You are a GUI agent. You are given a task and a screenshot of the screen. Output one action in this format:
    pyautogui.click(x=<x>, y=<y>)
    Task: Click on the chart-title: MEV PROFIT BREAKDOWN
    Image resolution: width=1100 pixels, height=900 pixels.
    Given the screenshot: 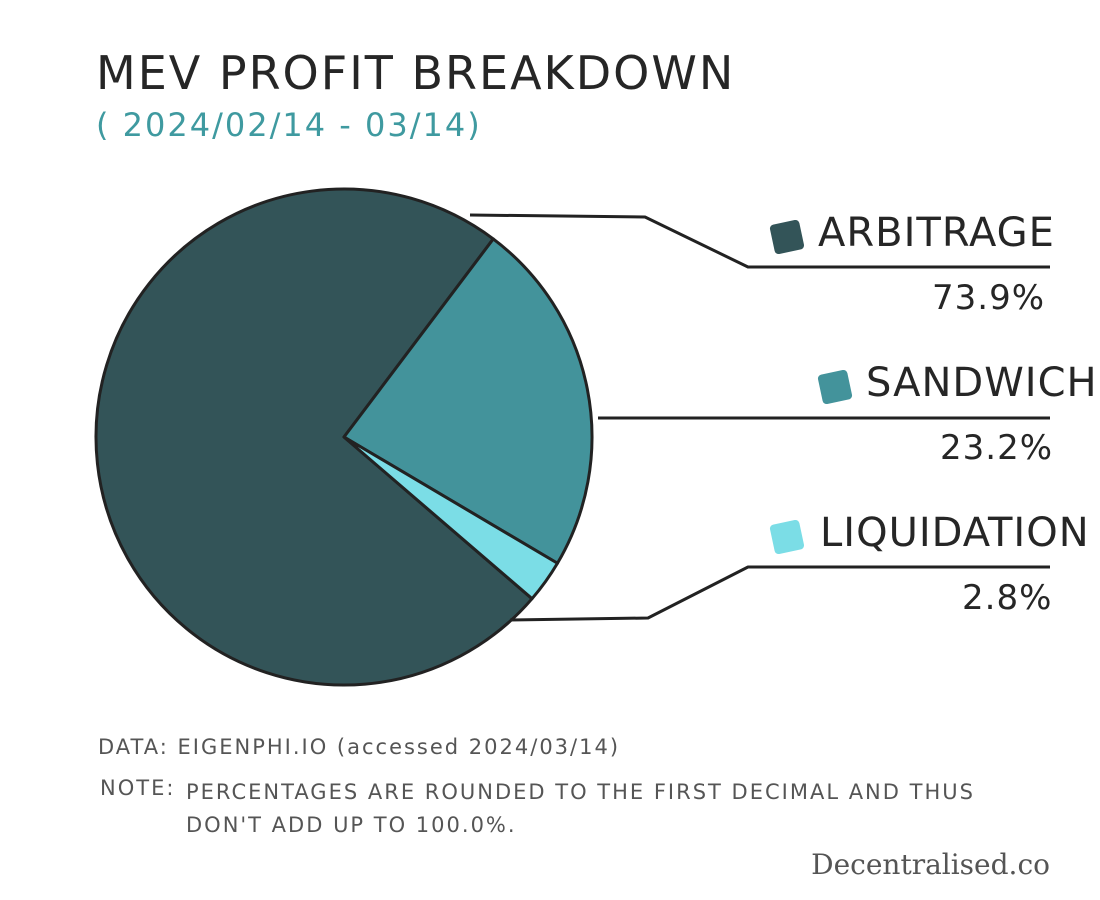 What is the action you would take?
    pyautogui.click(x=416, y=73)
    